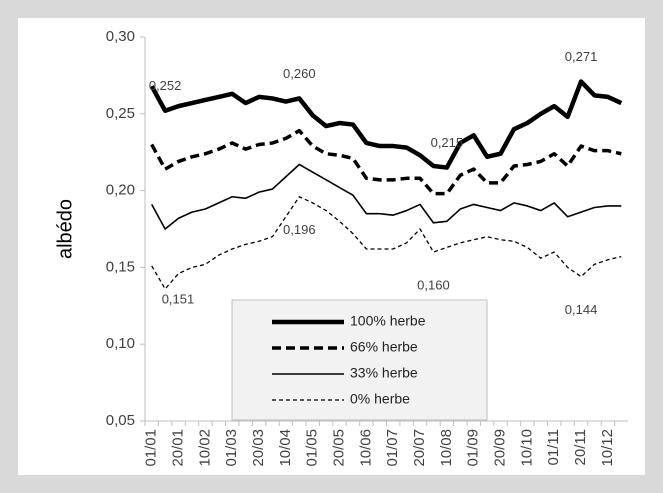 The width and height of the screenshot is (663, 493). Describe the element at coordinates (299, 229) in the screenshot. I see `data-label: 0,196` at that location.